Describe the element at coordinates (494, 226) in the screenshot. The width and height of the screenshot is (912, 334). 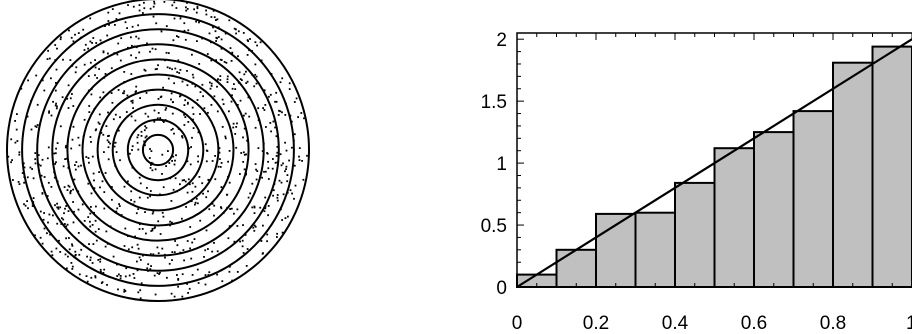
I see `y-tick-label: 0.5` at that location.